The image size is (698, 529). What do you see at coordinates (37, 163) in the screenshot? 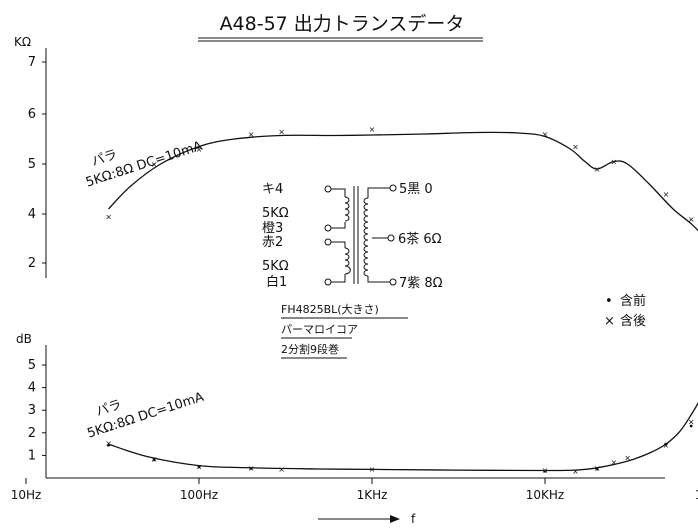
I see `upper-y-ticks: 7 6 5 4 2` at bounding box center [37, 163].